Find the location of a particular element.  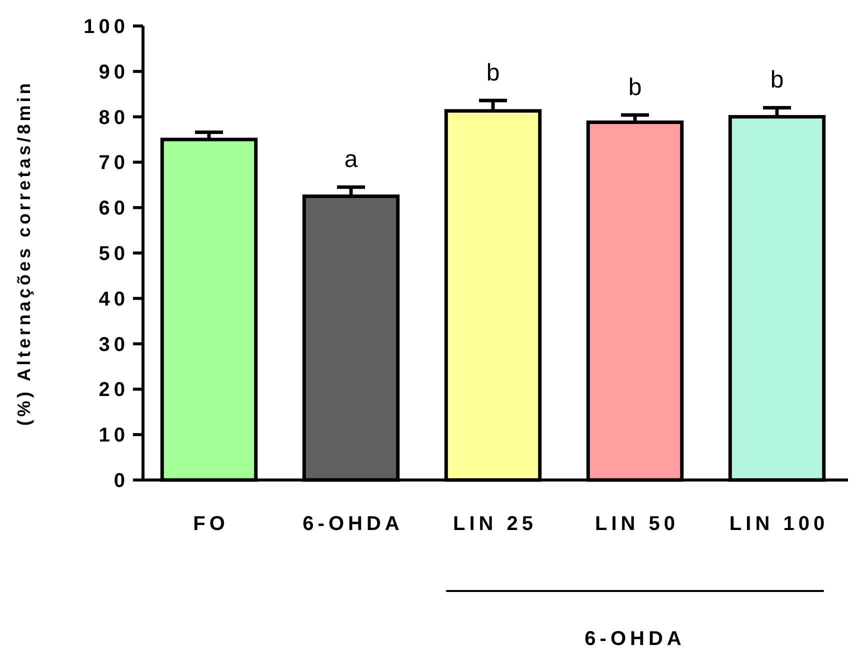

y-tick-label: 80 is located at coordinates (113, 117).